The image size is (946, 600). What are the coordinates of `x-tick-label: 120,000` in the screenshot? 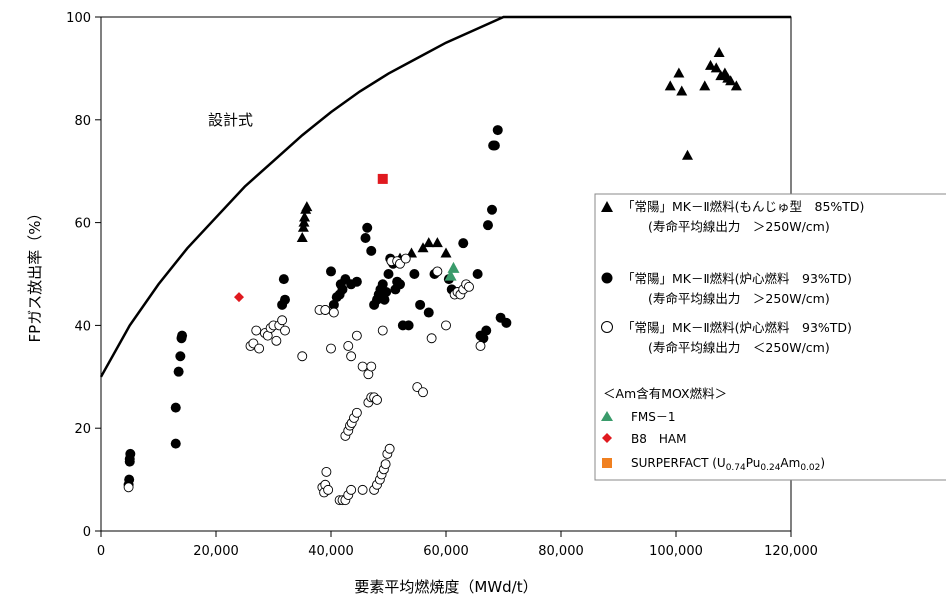 It's located at (791, 551).